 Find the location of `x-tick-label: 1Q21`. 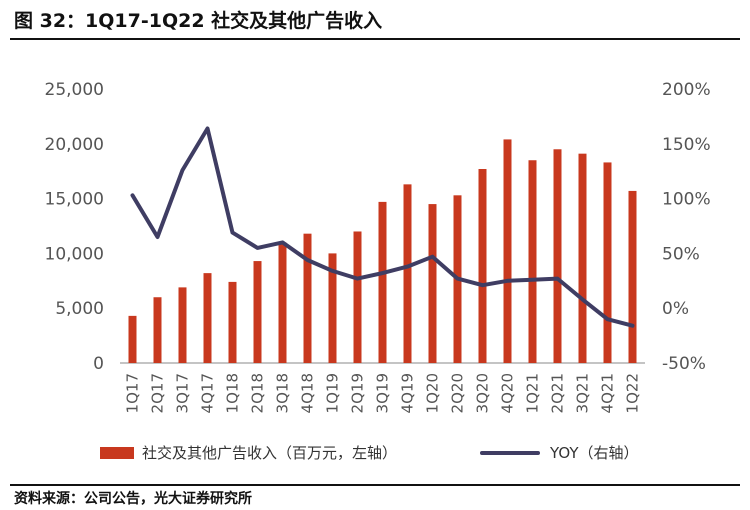

x-tick-label: 1Q21 is located at coordinates (533, 393).